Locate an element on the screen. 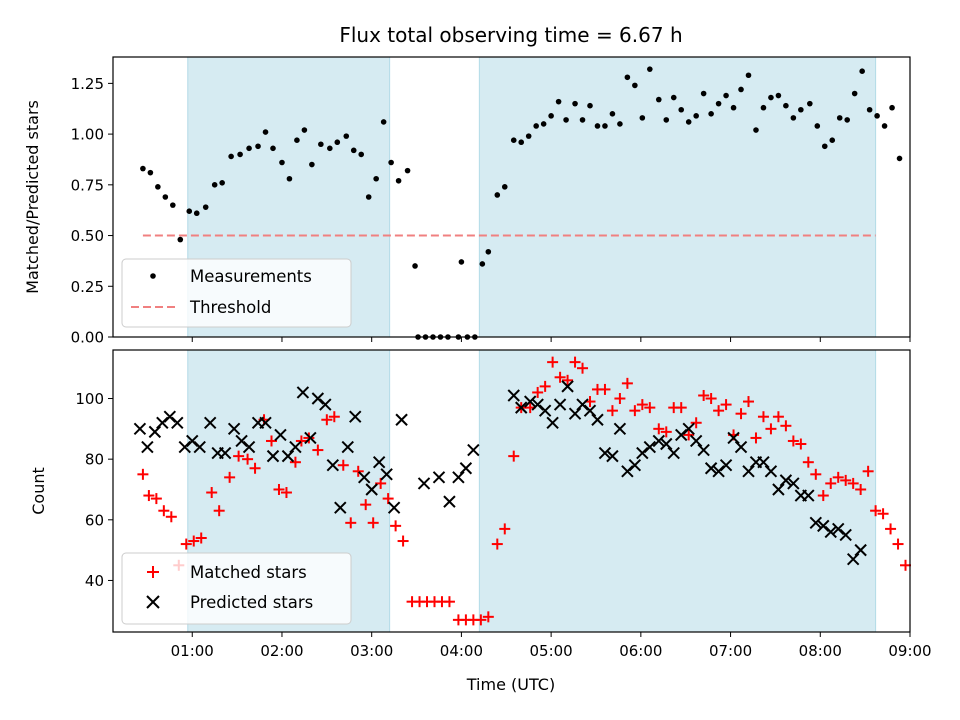 This screenshot has height=720, width=960. legend-matched-label: Matched stars is located at coordinates (248, 572).